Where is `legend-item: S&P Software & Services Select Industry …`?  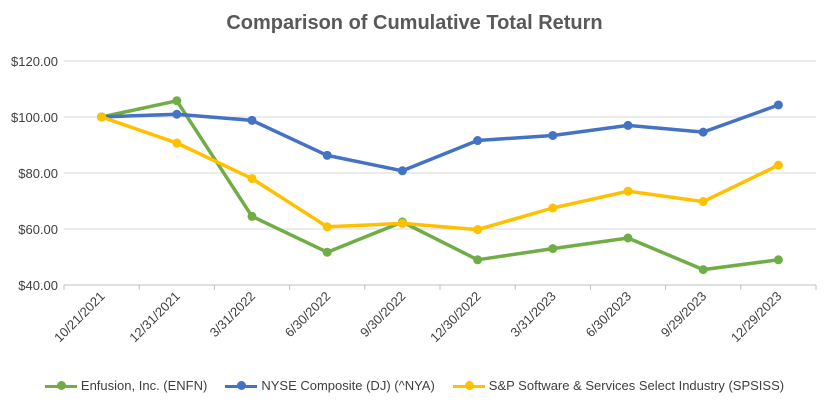 legend-item: S&P Software & Services Select Industry … is located at coordinates (618, 385).